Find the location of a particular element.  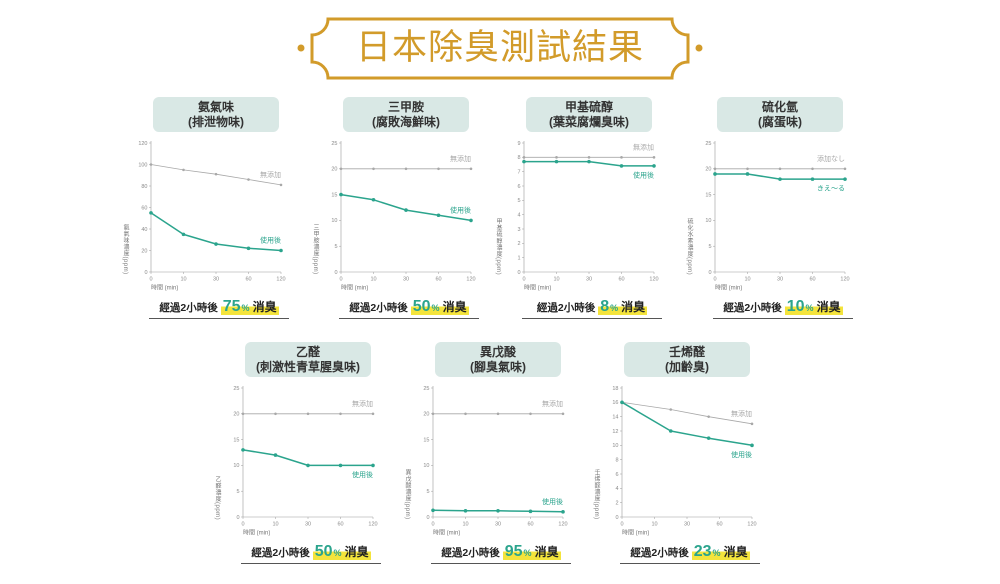

y-tick-label: 4 is located at coordinates (616, 489).